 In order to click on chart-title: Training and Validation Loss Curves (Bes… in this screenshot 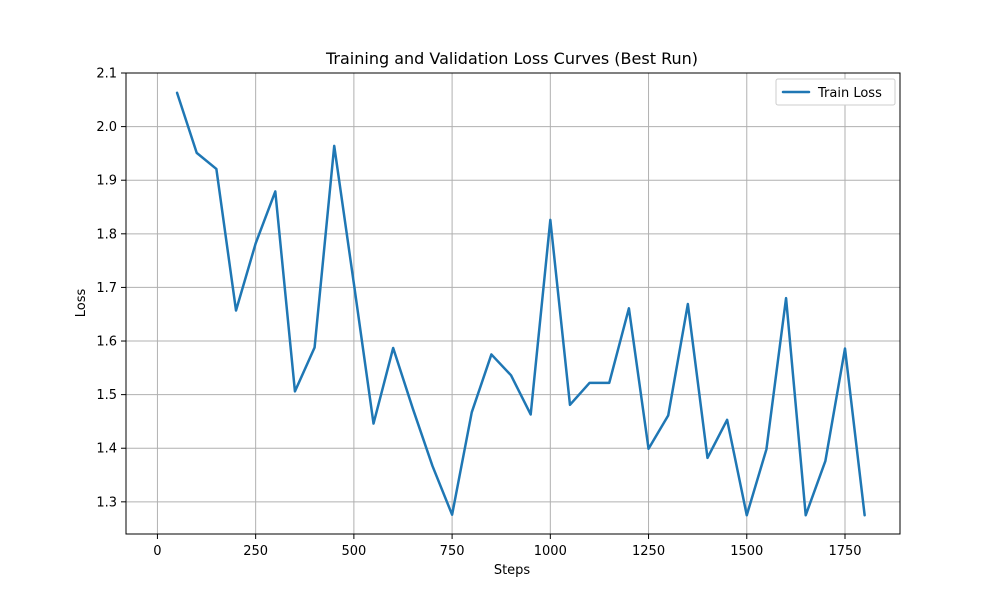, I will do `click(511, 58)`.